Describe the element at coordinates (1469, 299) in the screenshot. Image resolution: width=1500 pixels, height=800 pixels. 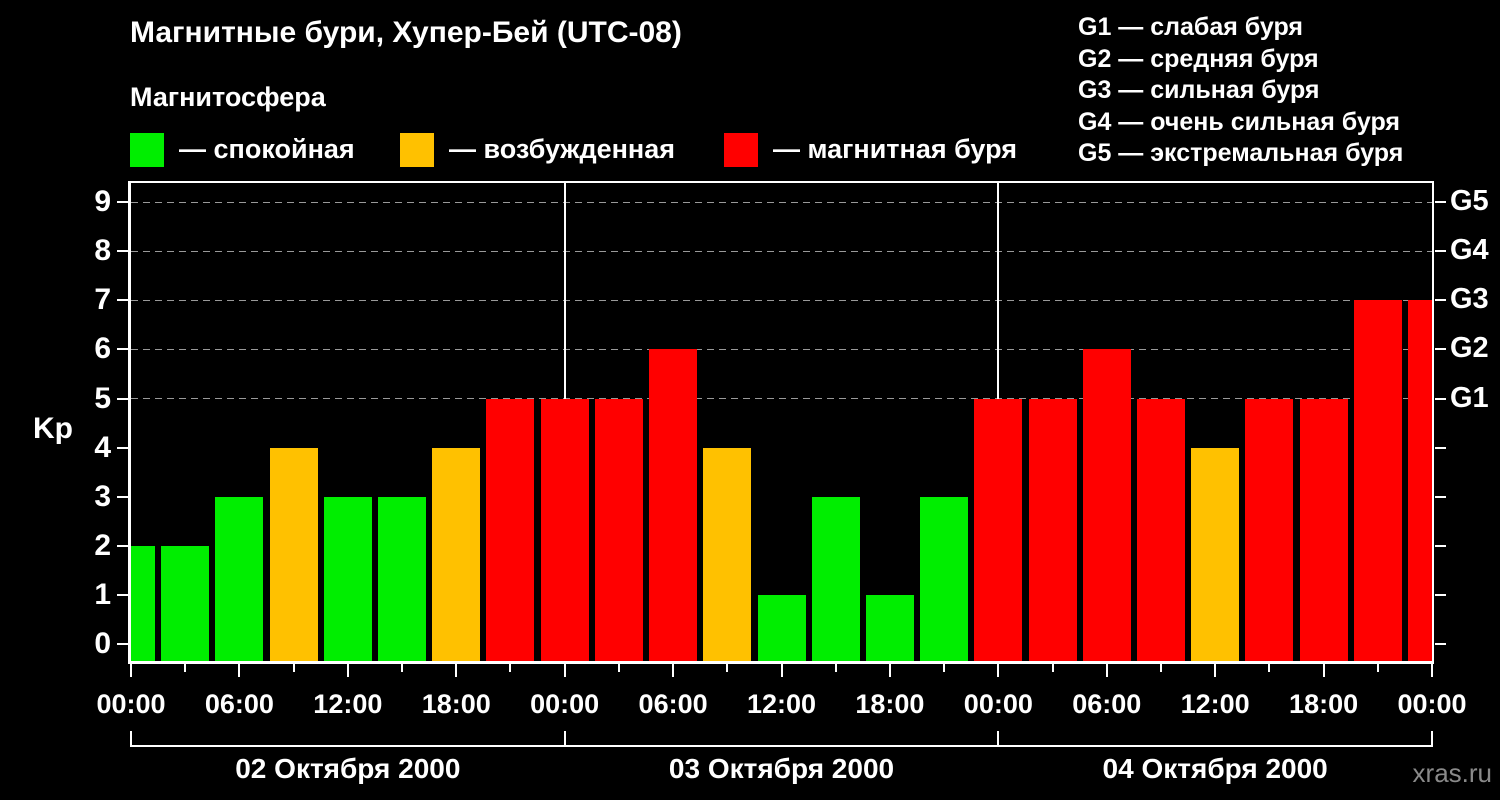
I see `g-axis-label: G3` at that location.